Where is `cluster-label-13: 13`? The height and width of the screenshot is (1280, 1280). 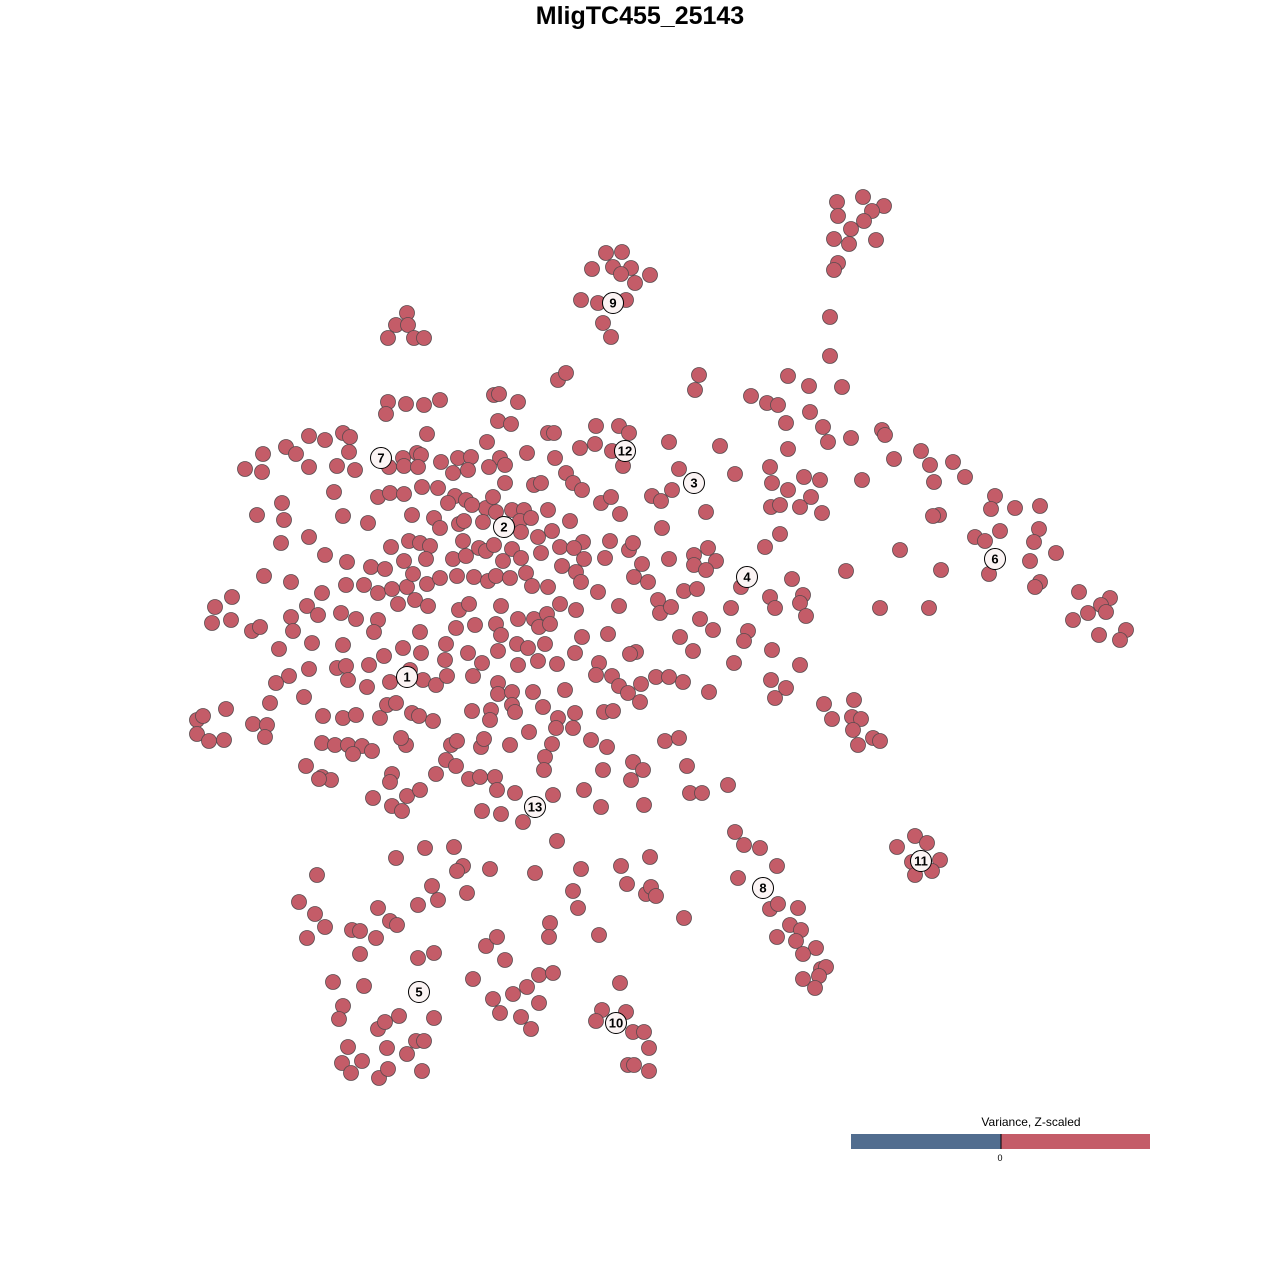 cluster-label-13: 13 is located at coordinates (535, 807).